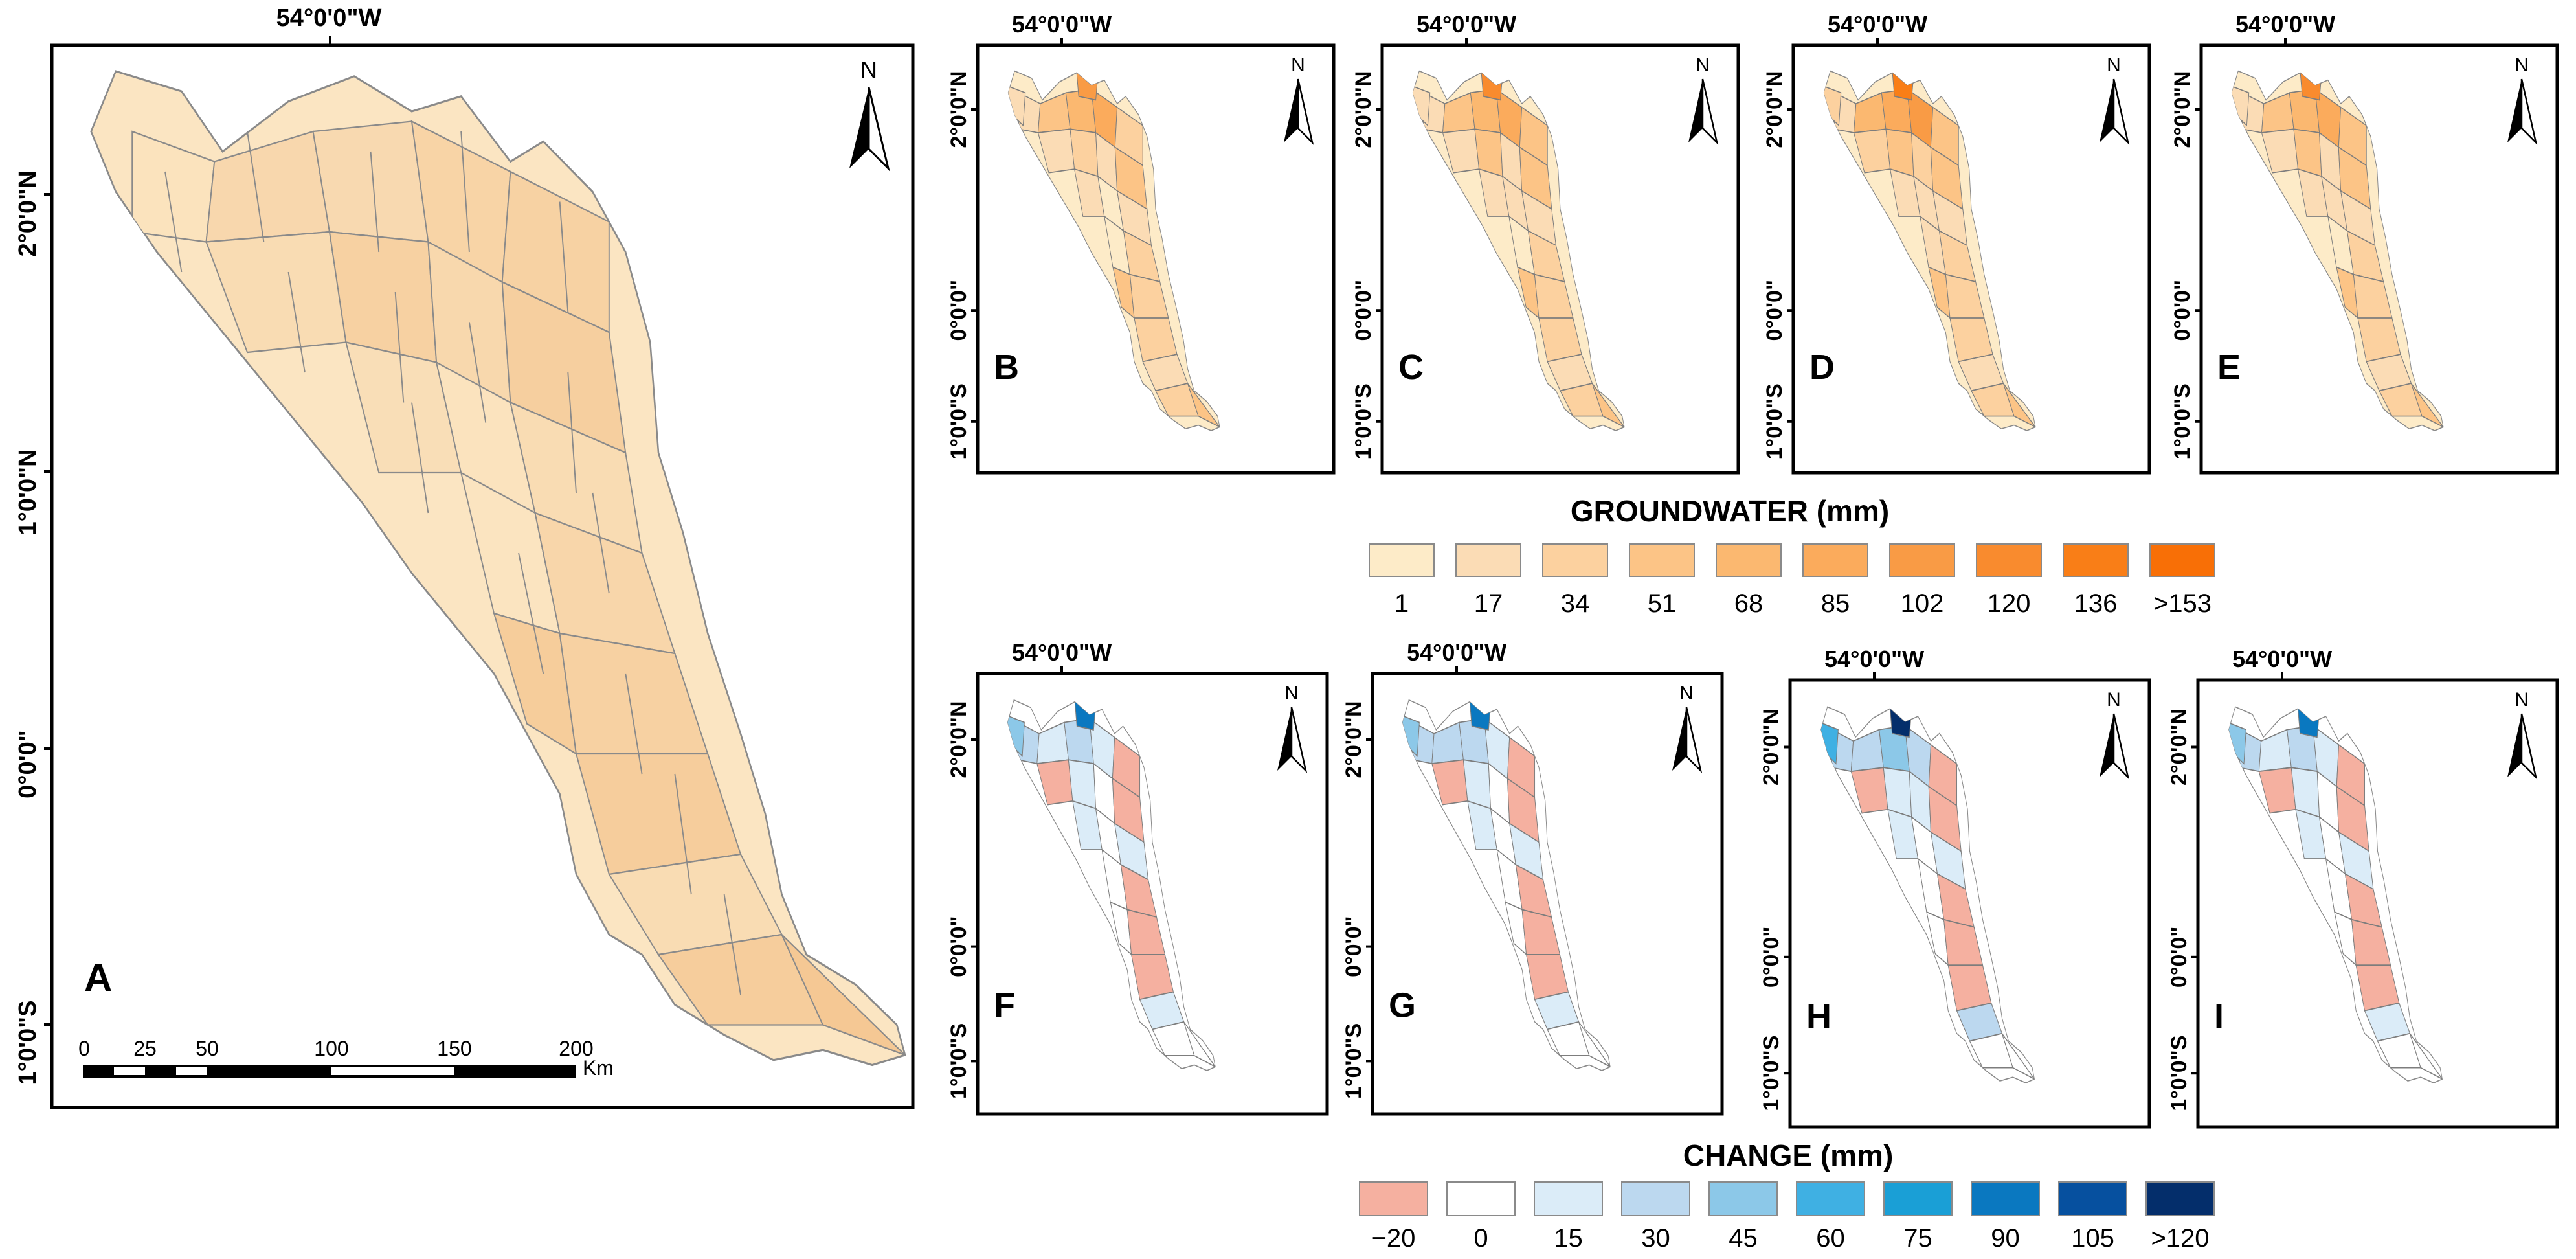 The width and height of the screenshot is (2576, 1259). What do you see at coordinates (1401, 603) in the screenshot?
I see `legend-label: 1` at bounding box center [1401, 603].